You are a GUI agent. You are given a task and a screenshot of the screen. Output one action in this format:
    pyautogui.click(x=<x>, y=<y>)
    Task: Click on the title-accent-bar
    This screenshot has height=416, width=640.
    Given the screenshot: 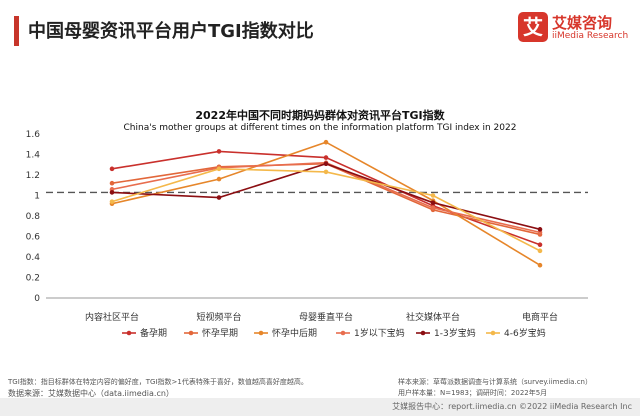 What is the action you would take?
    pyautogui.click(x=16, y=31)
    